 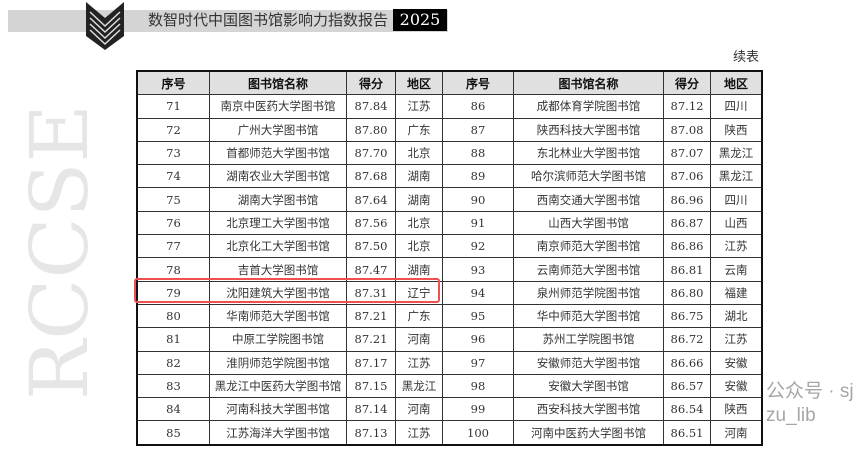 I want to click on score-cell: 87.07, so click(x=687, y=153).